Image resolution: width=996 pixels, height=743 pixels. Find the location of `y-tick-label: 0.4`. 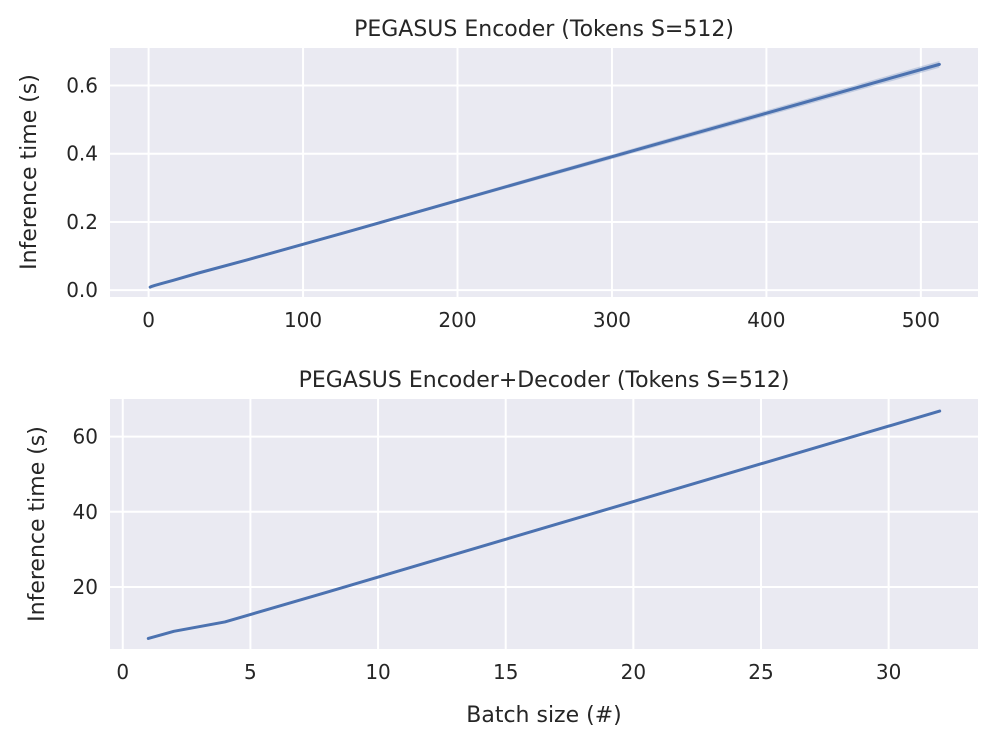

y-tick-label: 0.4 is located at coordinates (82, 154).